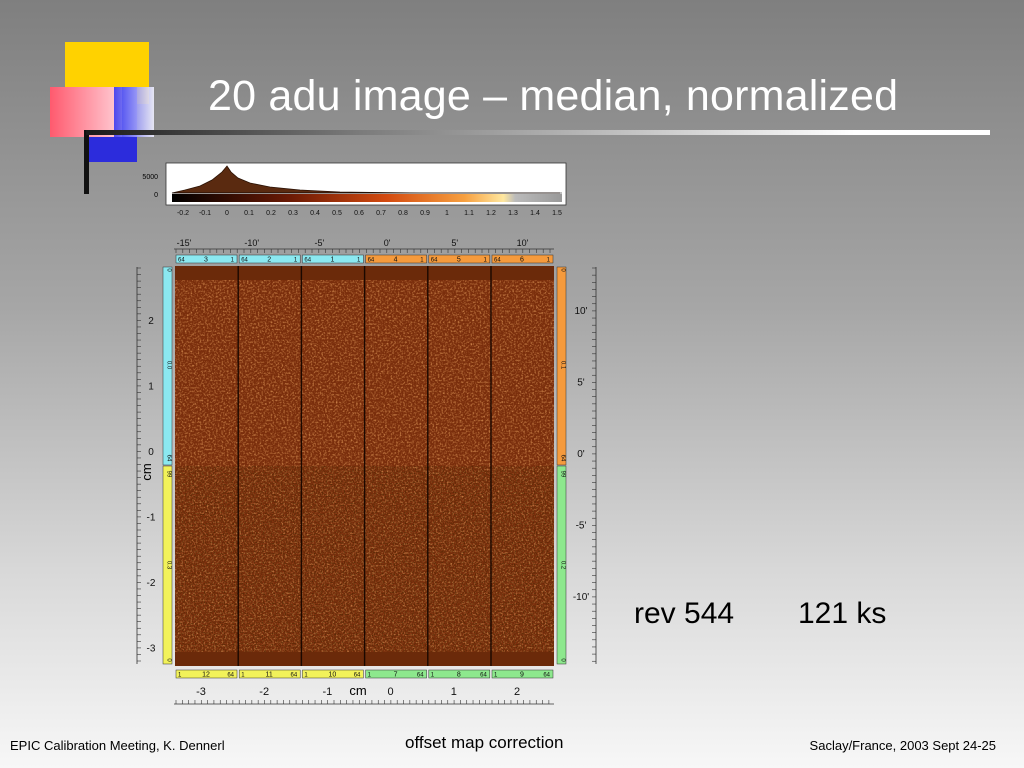 This screenshot has width=1024, height=768. What do you see at coordinates (469, 213) in the screenshot?
I see `colorbar-tick-label: 1.1` at bounding box center [469, 213].